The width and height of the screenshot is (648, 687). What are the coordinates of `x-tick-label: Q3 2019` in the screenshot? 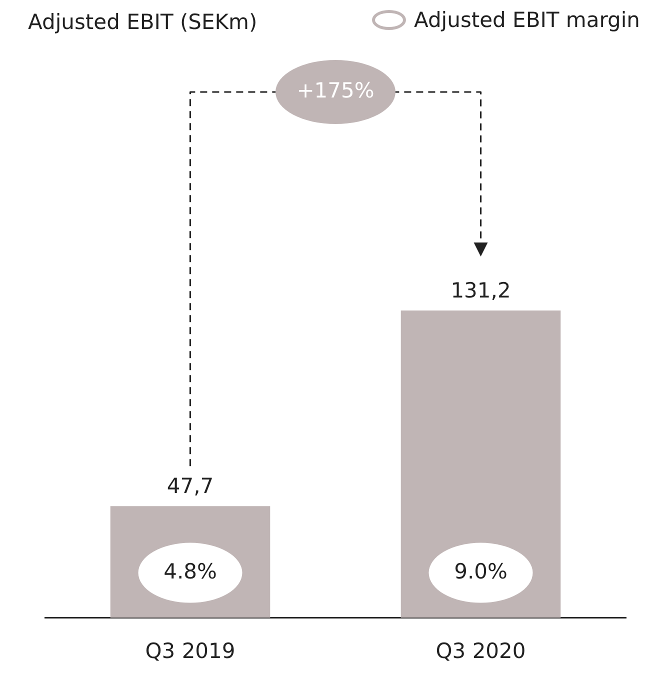 It's located at (190, 650).